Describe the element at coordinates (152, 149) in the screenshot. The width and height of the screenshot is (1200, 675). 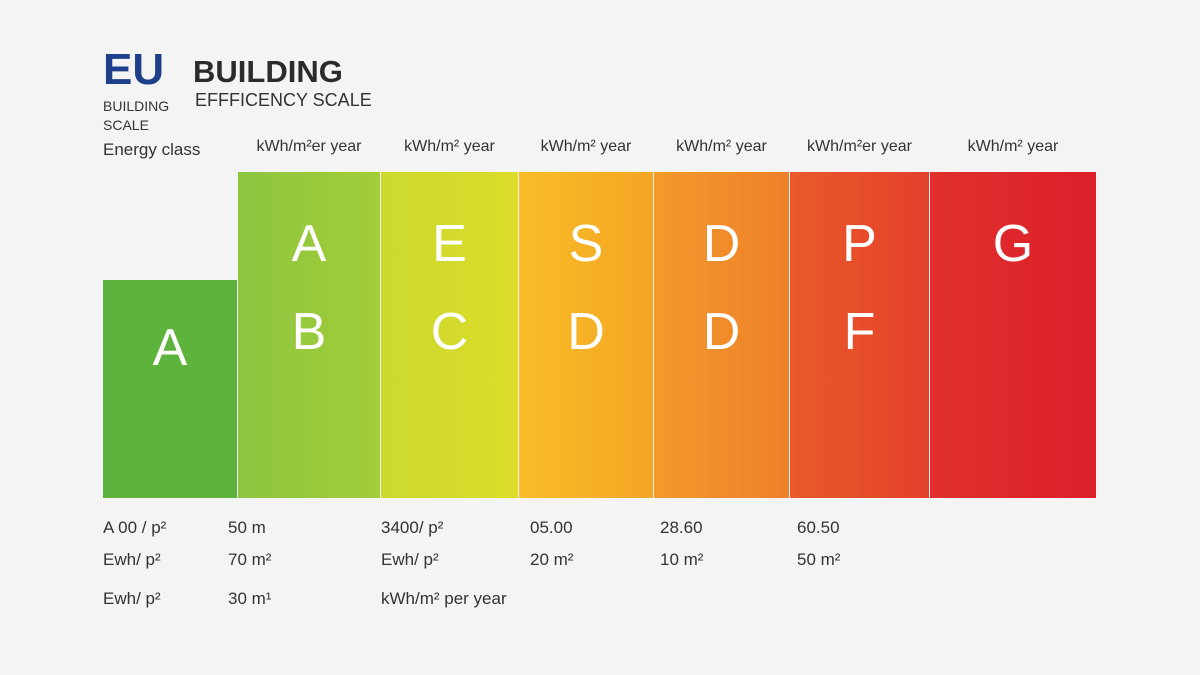
I see `column-header: Energy class` at that location.